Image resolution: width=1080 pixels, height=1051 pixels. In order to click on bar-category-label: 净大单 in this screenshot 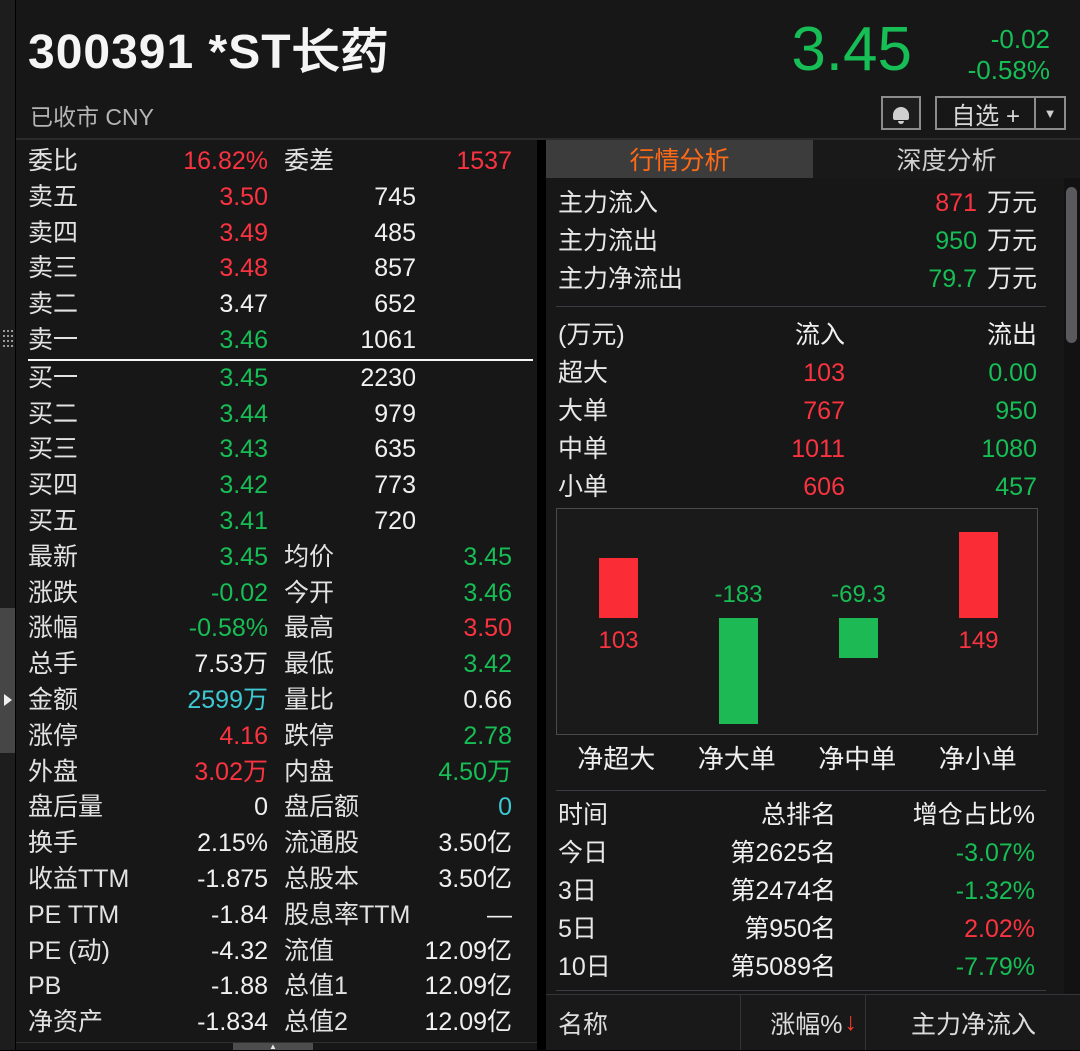, I will do `click(736, 759)`.